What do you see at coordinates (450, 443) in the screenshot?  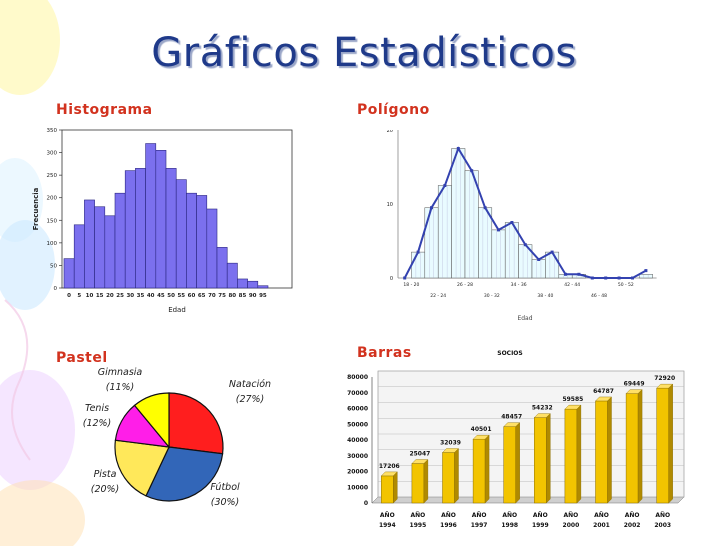 I see `bars-value-label: 32039` at bounding box center [450, 443].